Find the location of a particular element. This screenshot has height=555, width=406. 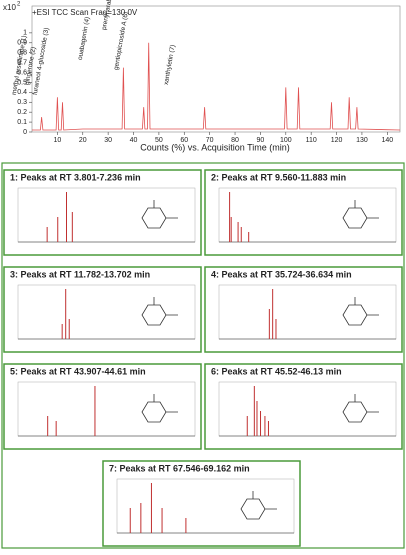

y-tick-label: 0.1 is located at coordinates (22, 122).